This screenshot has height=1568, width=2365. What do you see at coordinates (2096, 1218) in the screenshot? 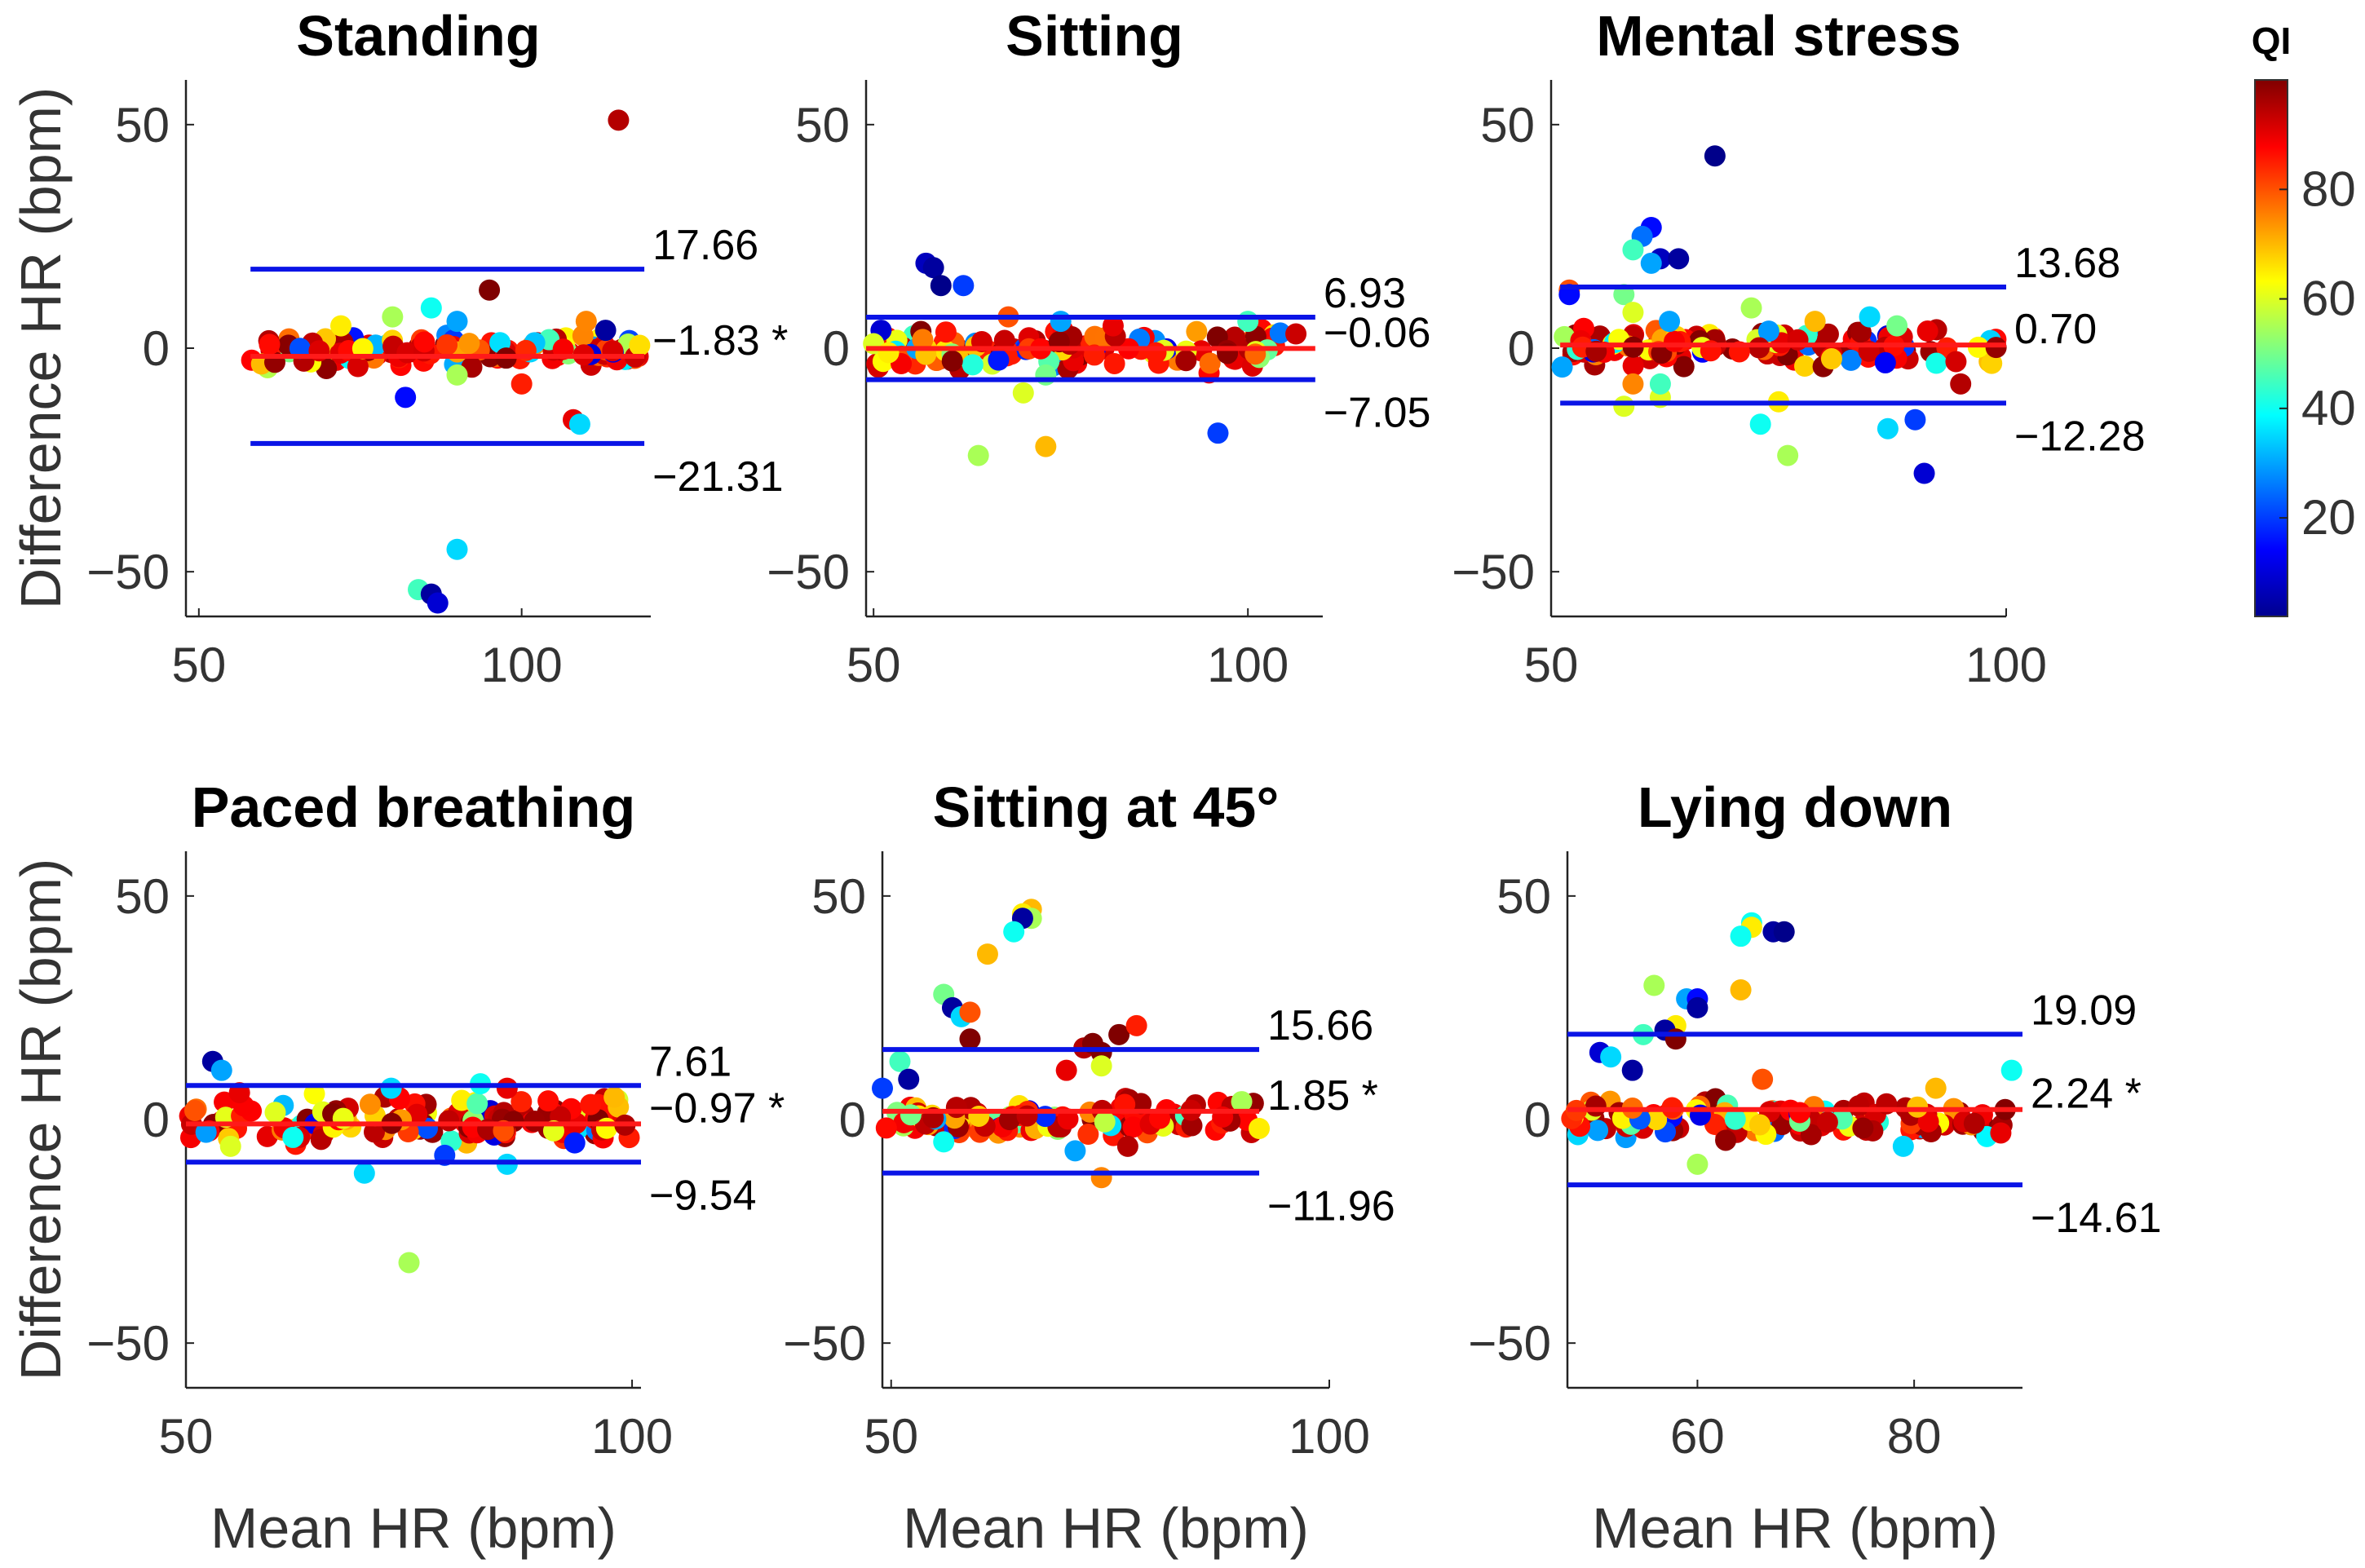
I see `lower-loa-label: −14.61` at bounding box center [2096, 1218].